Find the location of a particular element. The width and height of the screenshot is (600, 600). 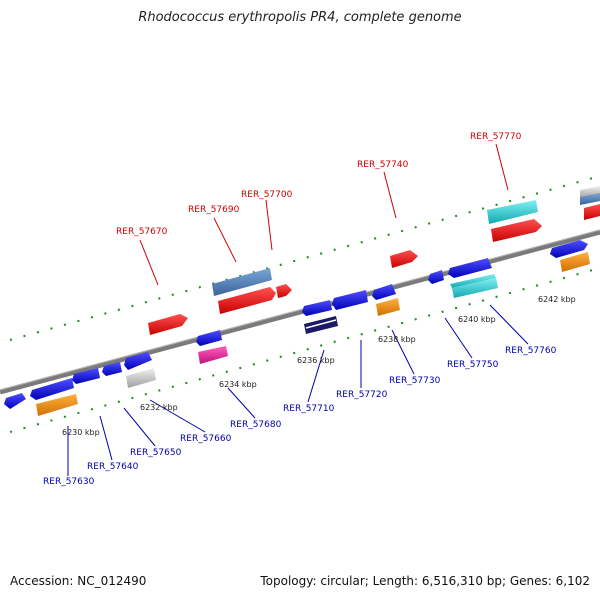

tick-label-6: 6242 kbp is located at coordinates (557, 299).